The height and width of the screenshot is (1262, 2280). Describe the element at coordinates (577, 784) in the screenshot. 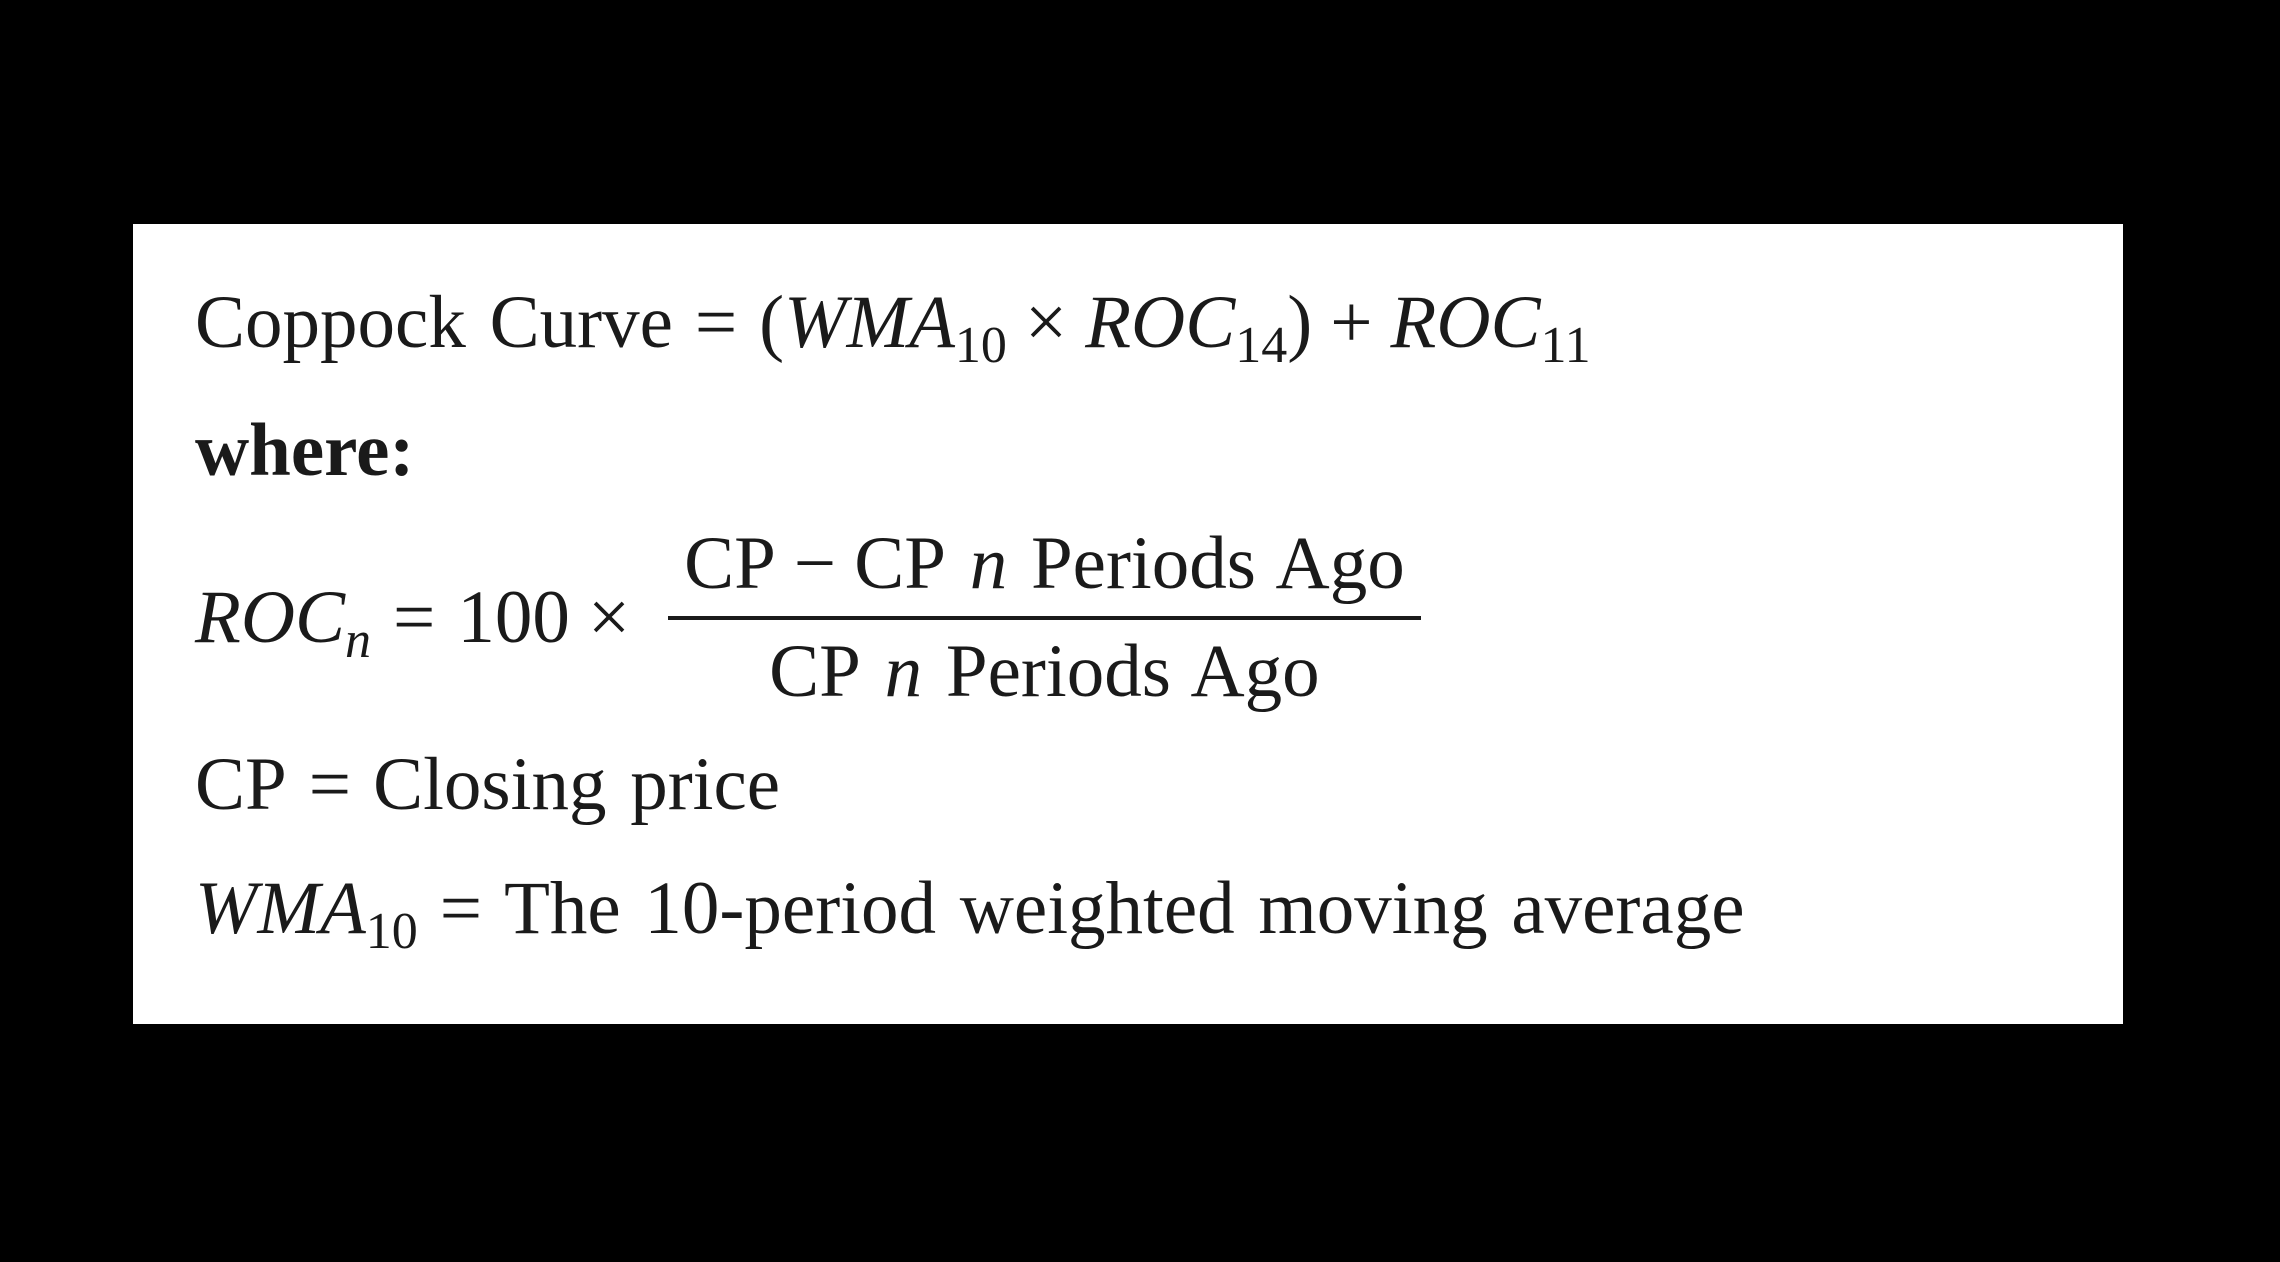

I see `cp-description: Closing price` at that location.